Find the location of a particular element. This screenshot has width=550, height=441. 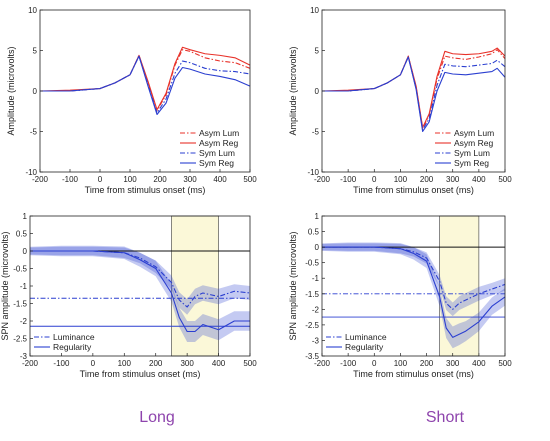

p2-x-axis-label: Time from stimulus onset (ms) is located at coordinates (140, 374).